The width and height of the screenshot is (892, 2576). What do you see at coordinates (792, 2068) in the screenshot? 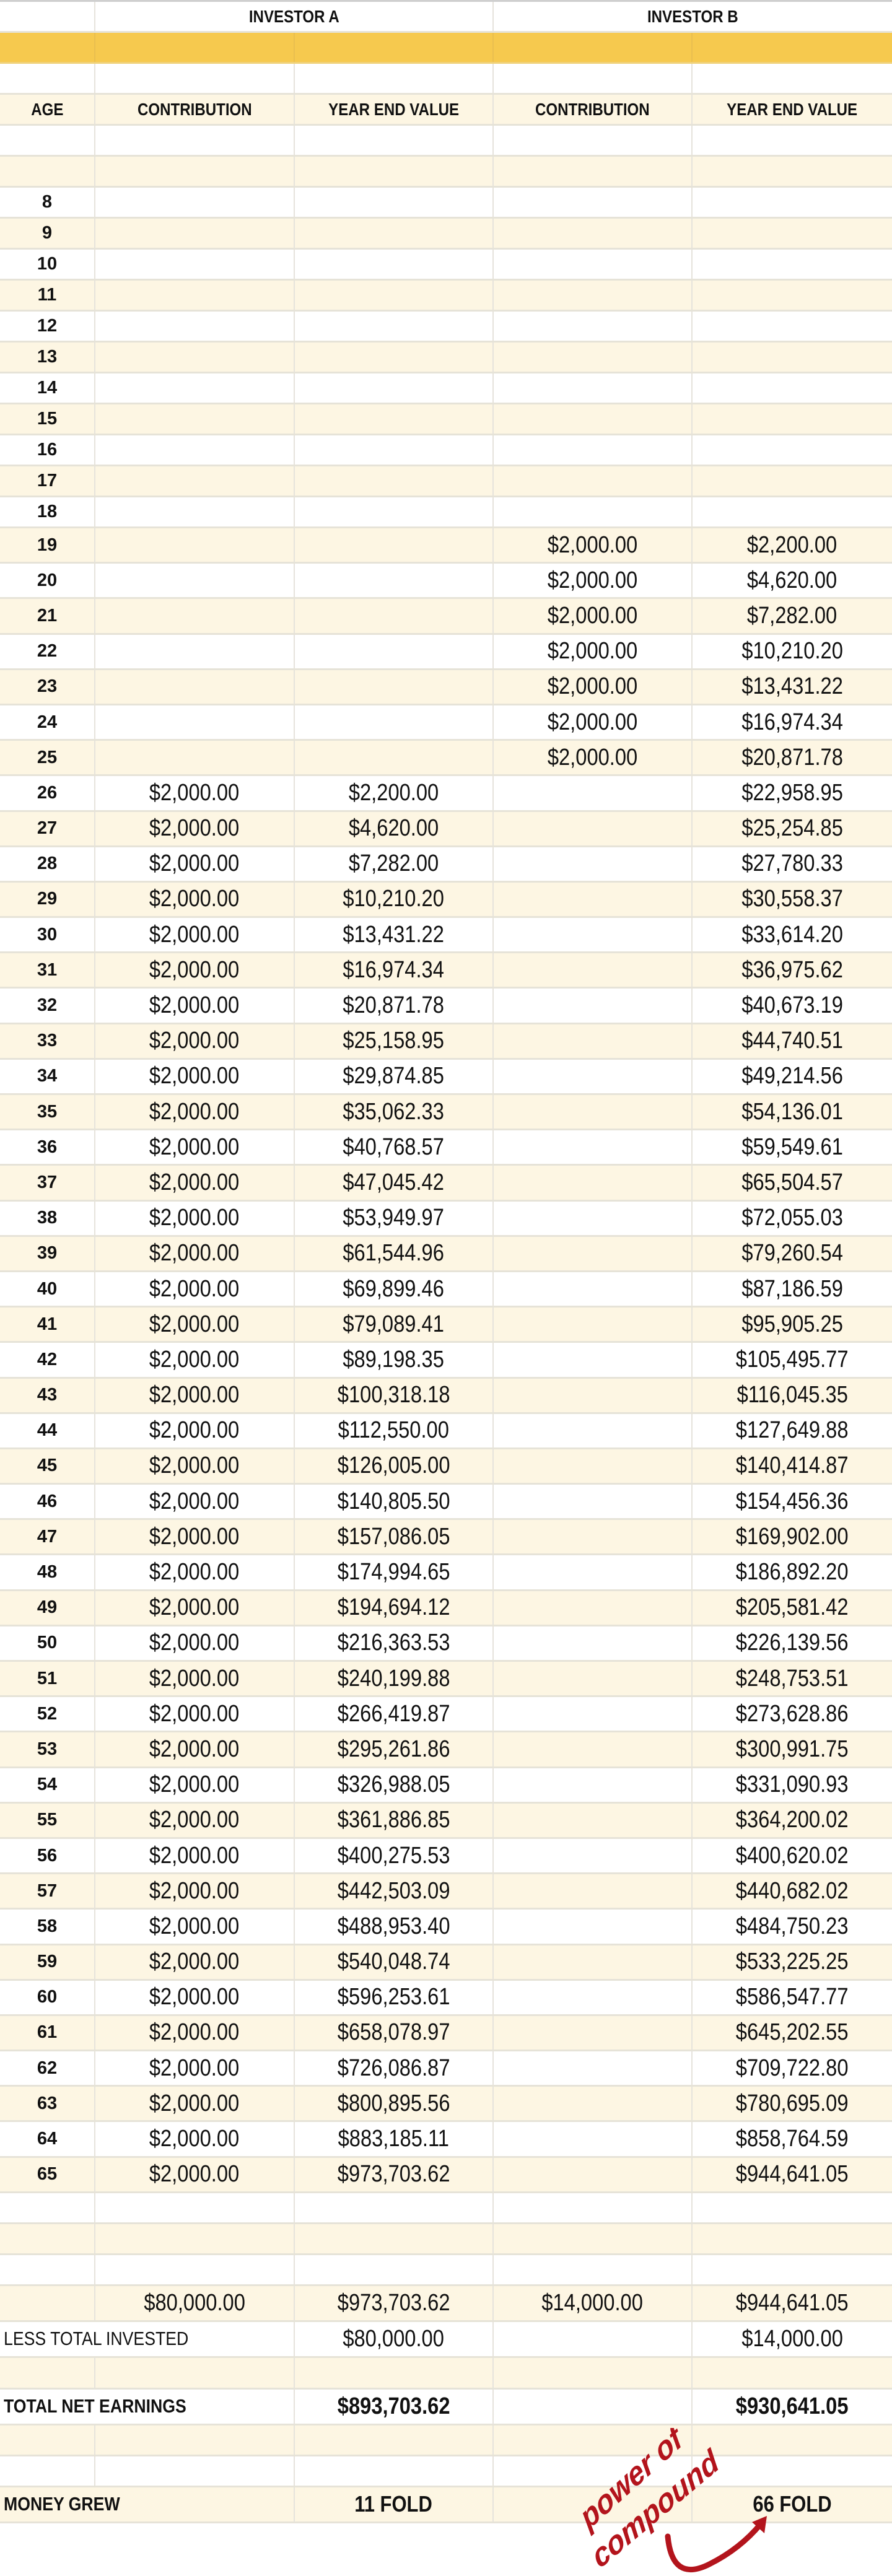
I see `cell-b-year-end-value: $709,722.80` at bounding box center [792, 2068].